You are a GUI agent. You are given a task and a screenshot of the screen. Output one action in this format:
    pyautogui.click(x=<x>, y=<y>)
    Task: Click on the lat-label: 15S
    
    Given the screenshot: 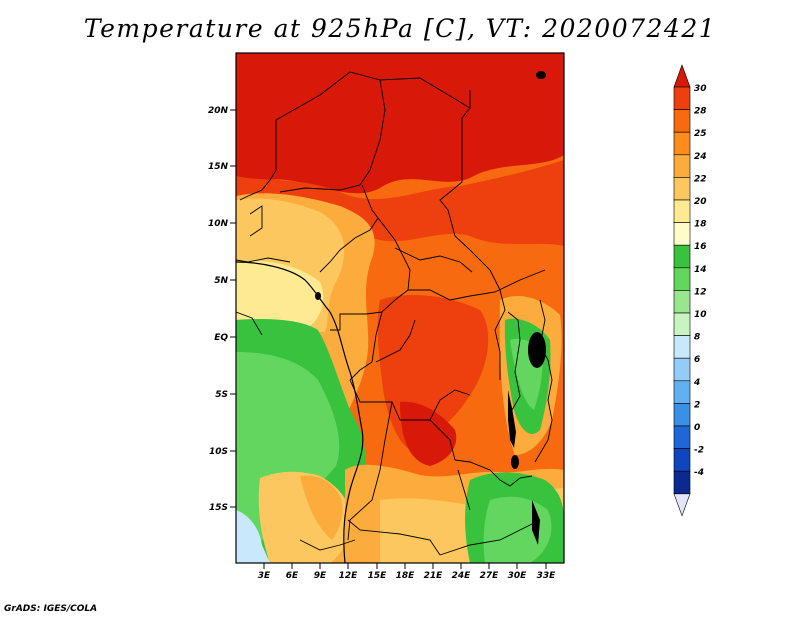 What is the action you would take?
    pyautogui.click(x=218, y=508)
    